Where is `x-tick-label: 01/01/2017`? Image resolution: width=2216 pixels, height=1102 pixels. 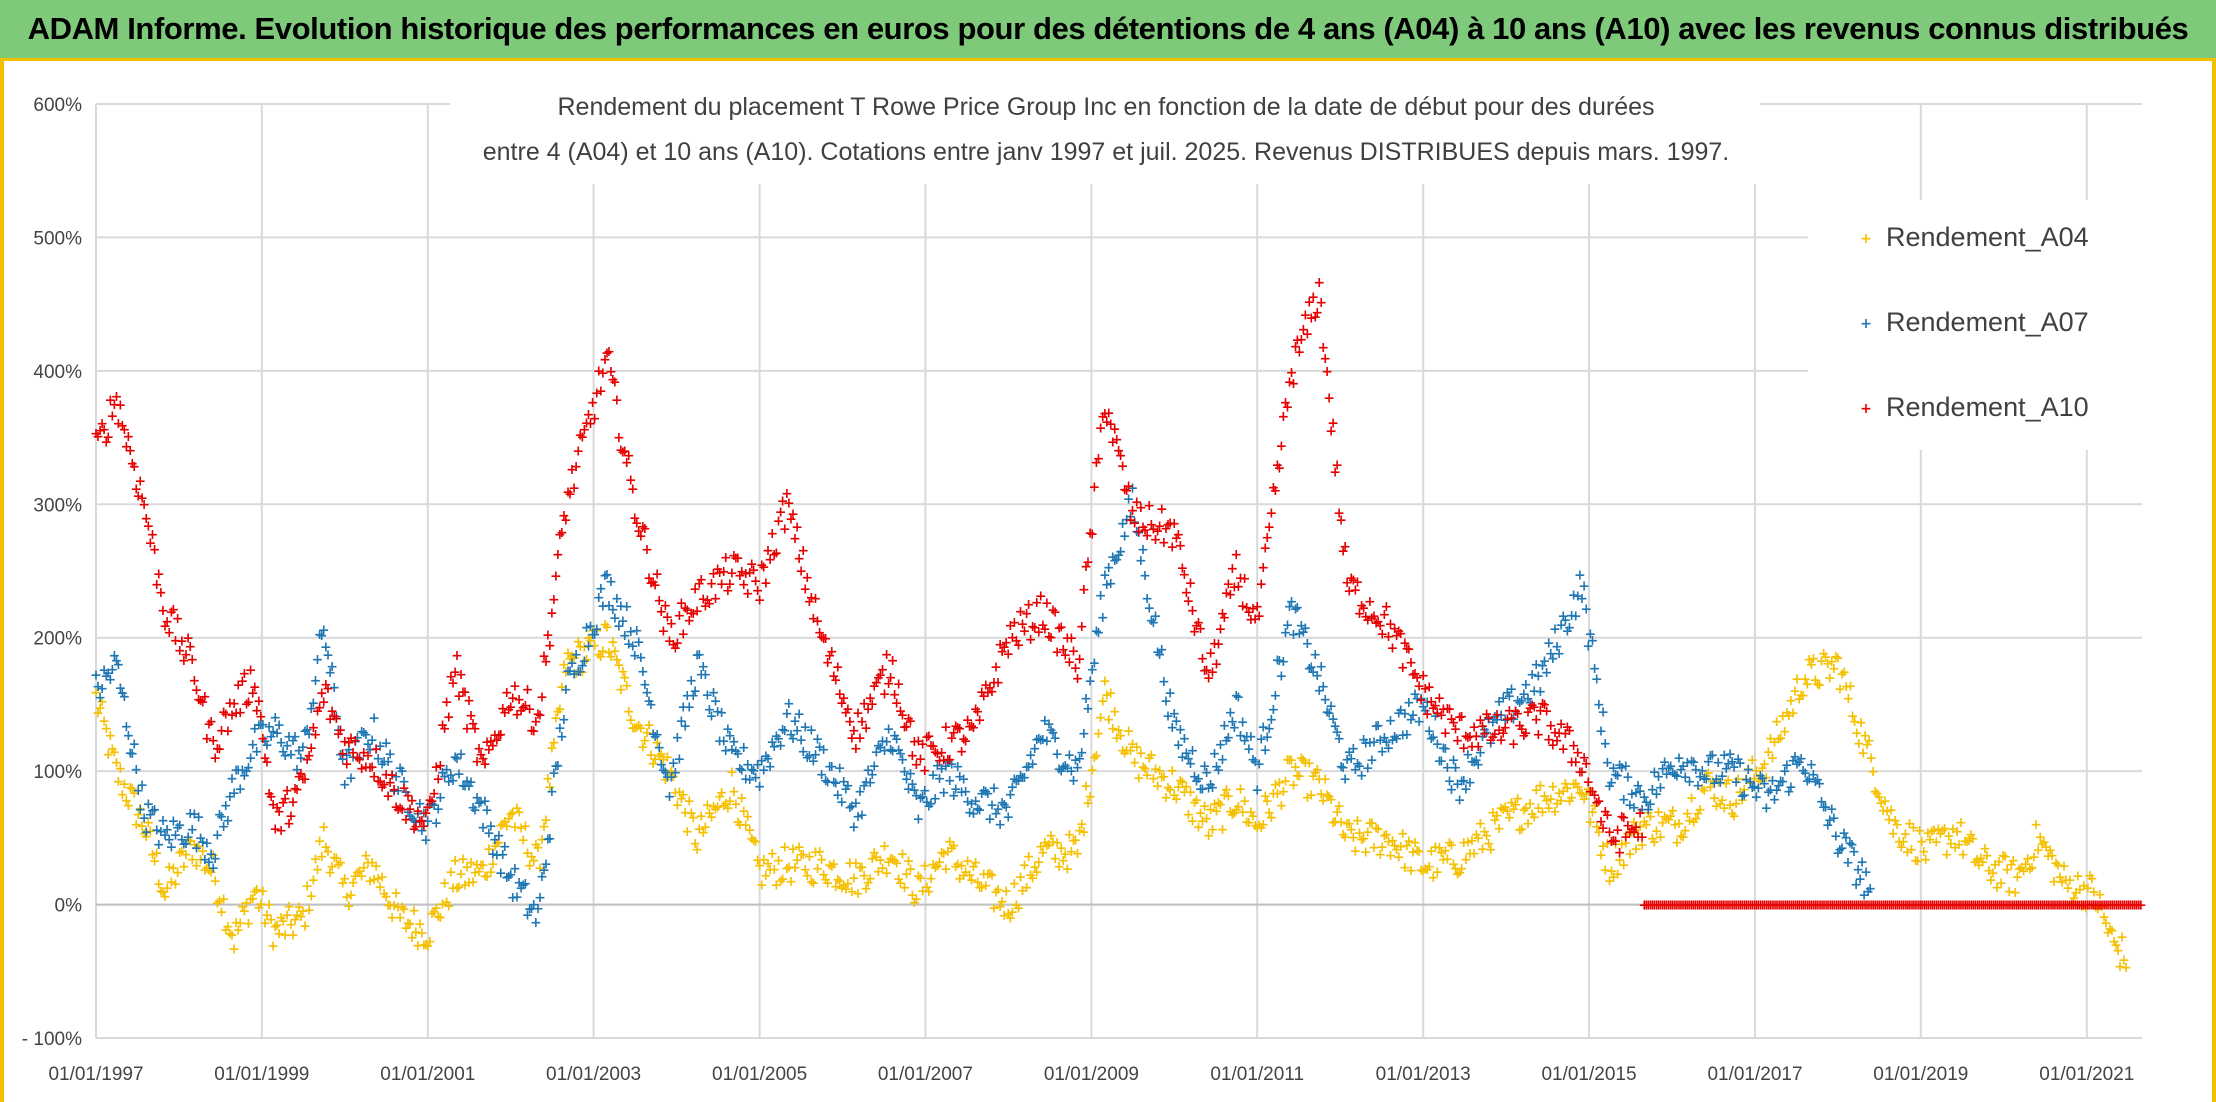
x-tick-label: 01/01/2017 is located at coordinates (1754, 1074).